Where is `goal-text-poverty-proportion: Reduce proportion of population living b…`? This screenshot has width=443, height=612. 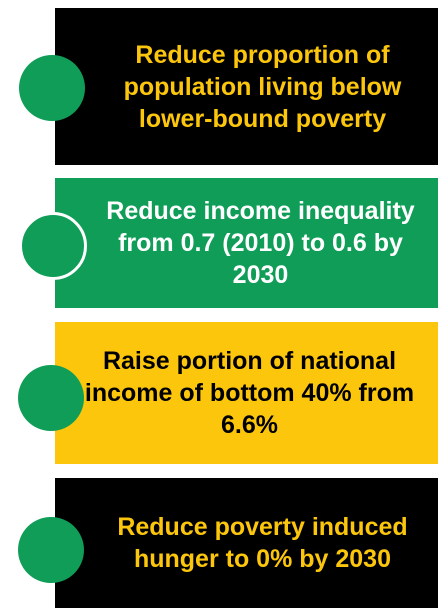
goal-text-poverty-proportion: Reduce proportion of population living b… is located at coordinates (262, 86).